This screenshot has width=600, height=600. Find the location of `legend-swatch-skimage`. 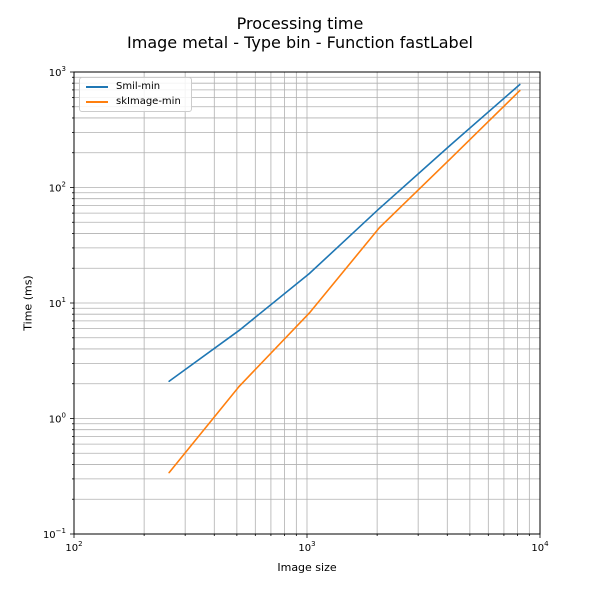

legend-swatch-skimage is located at coordinates (97, 101).